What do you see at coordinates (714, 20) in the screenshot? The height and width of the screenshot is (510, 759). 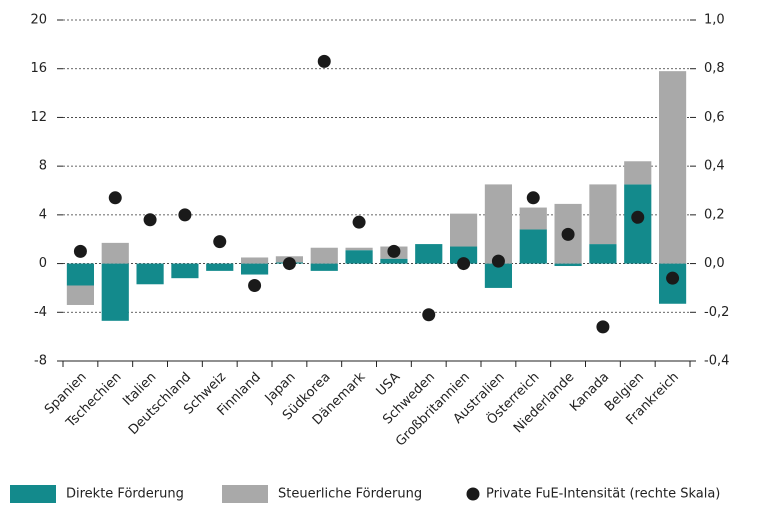 I see `y2-tick-label: 1,0` at bounding box center [714, 20].